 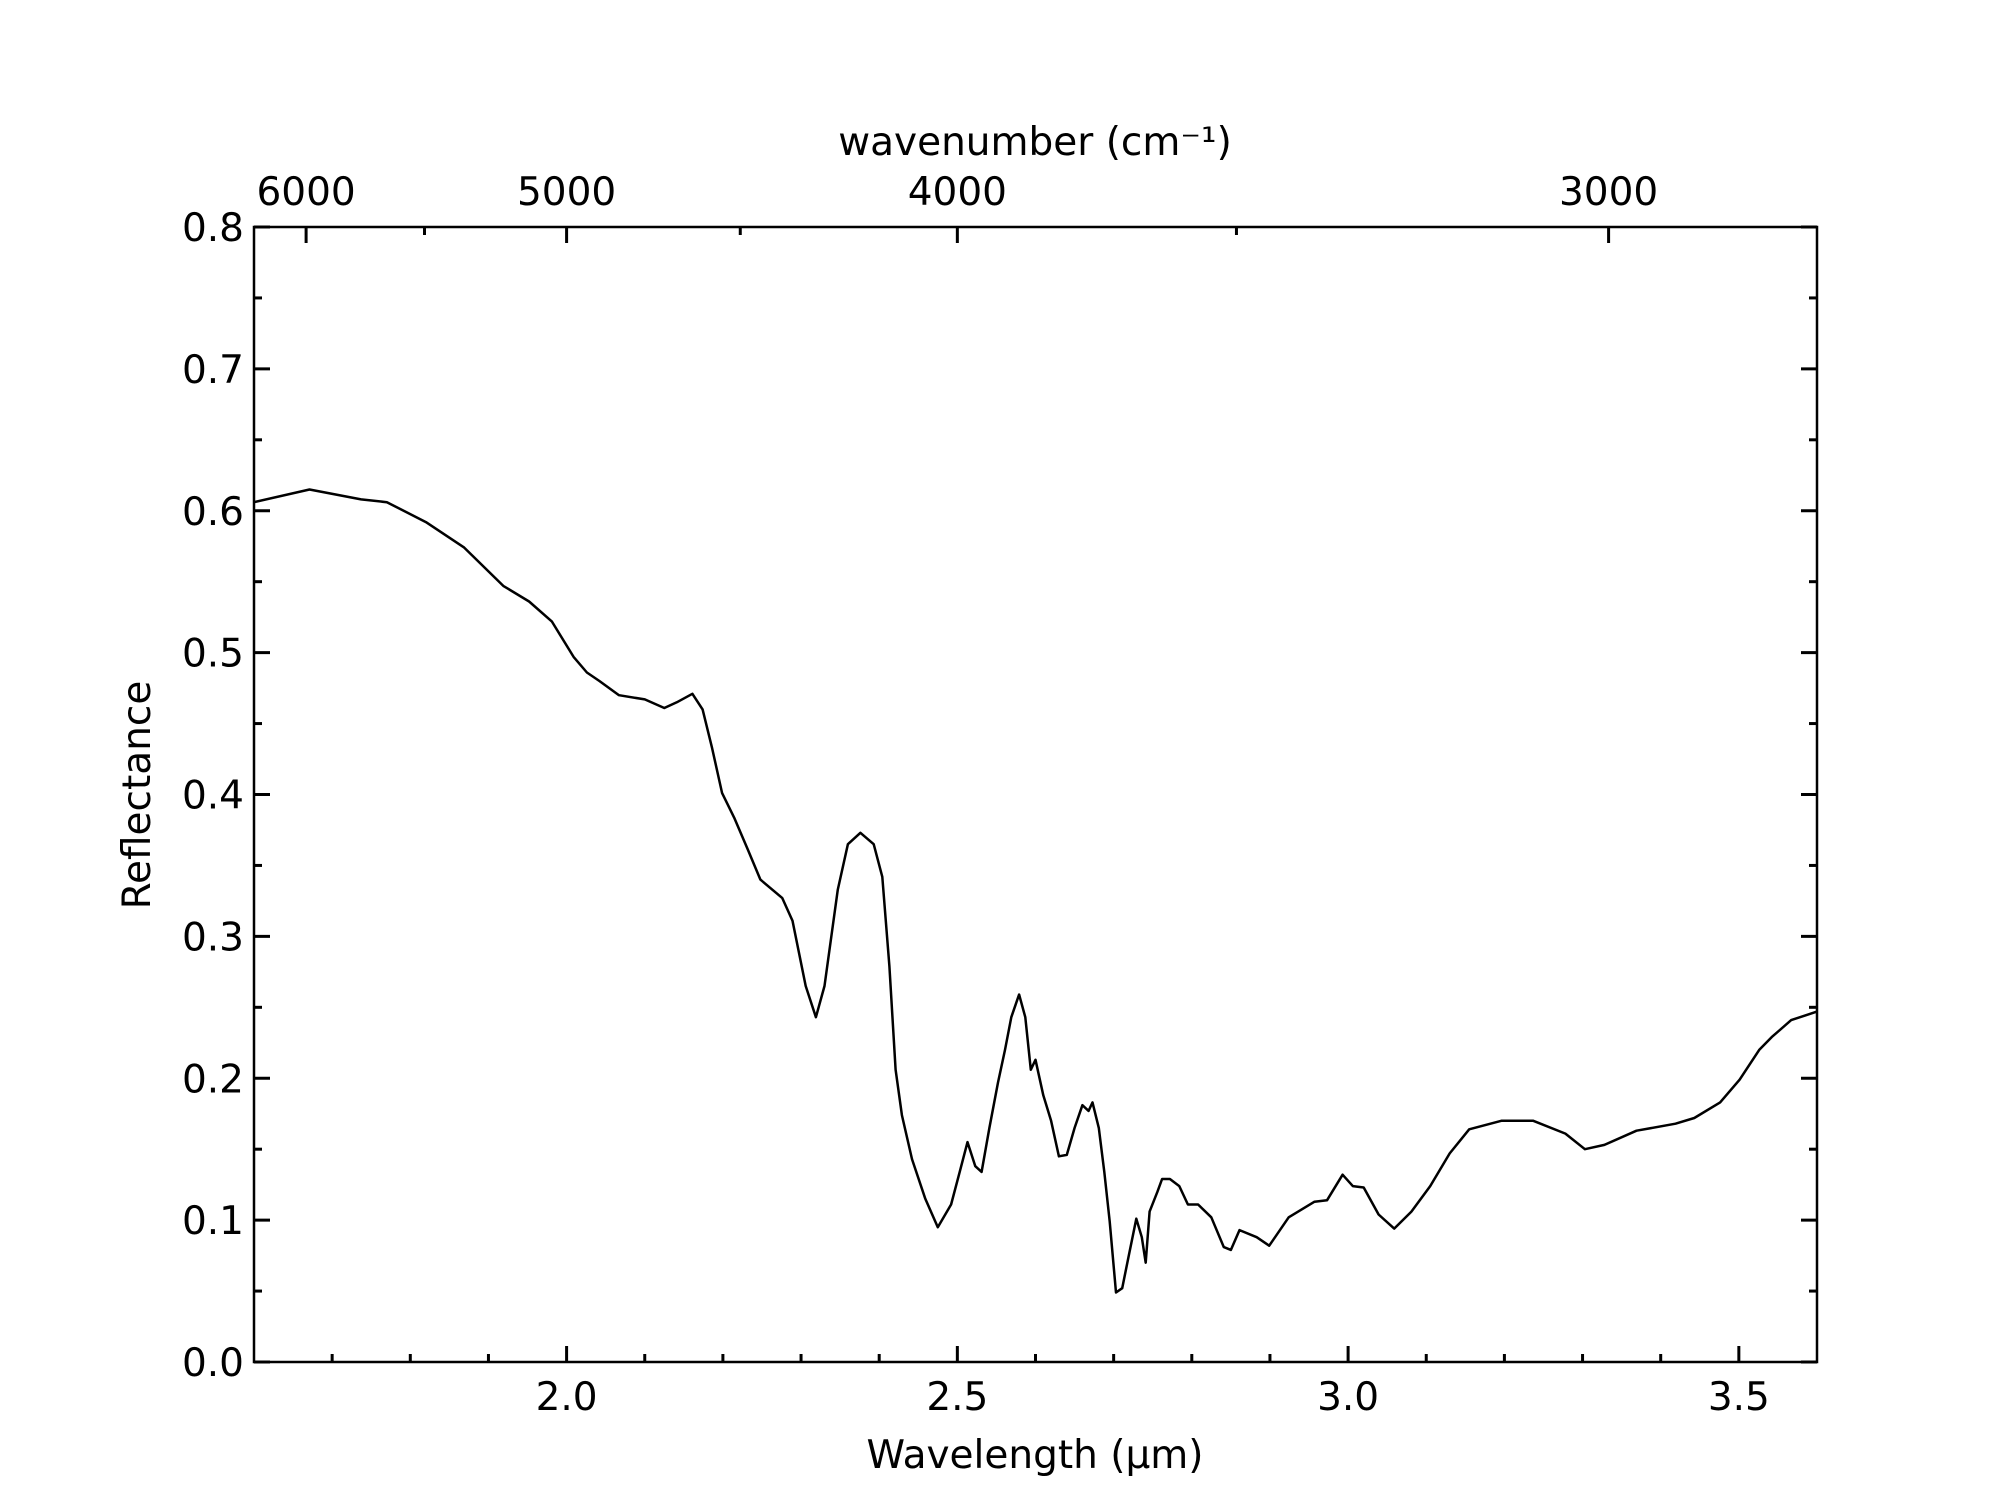 I want to click on x-tick-label: 3.5, so click(x=1739, y=1397).